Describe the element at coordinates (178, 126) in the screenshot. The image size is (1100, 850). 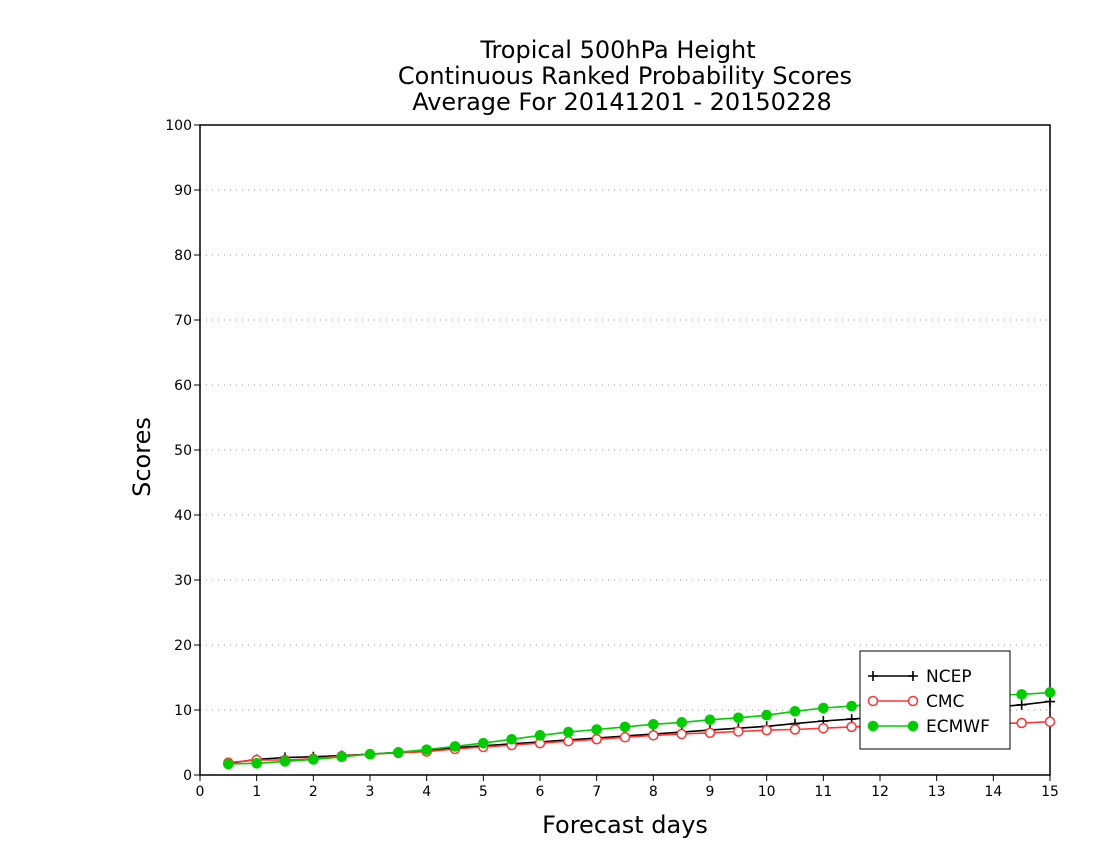
I see `y-tick-label: 100` at that location.